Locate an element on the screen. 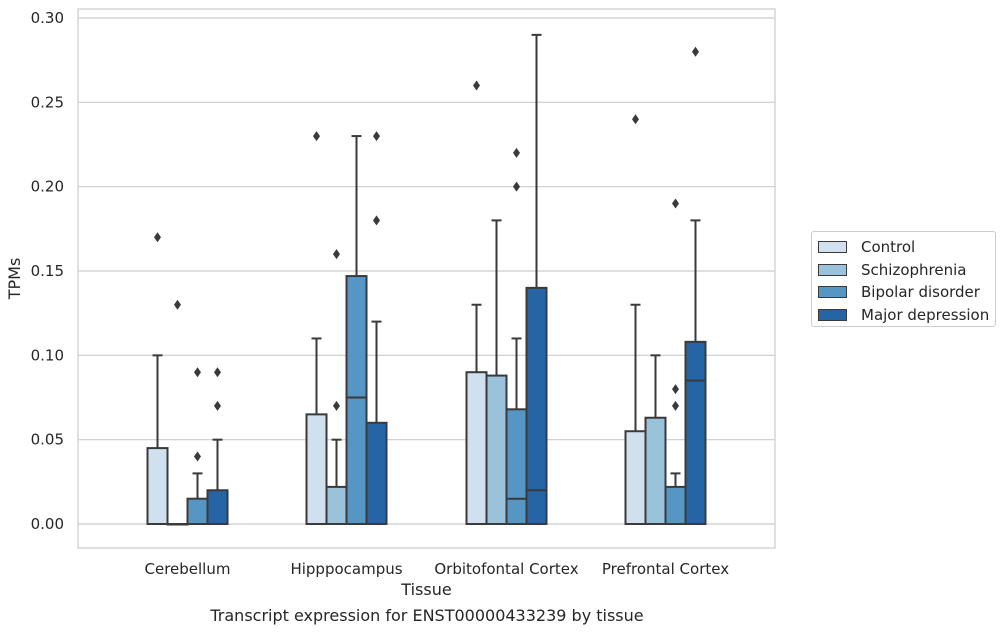  y-tick-label: 0.15 is located at coordinates (47, 271).